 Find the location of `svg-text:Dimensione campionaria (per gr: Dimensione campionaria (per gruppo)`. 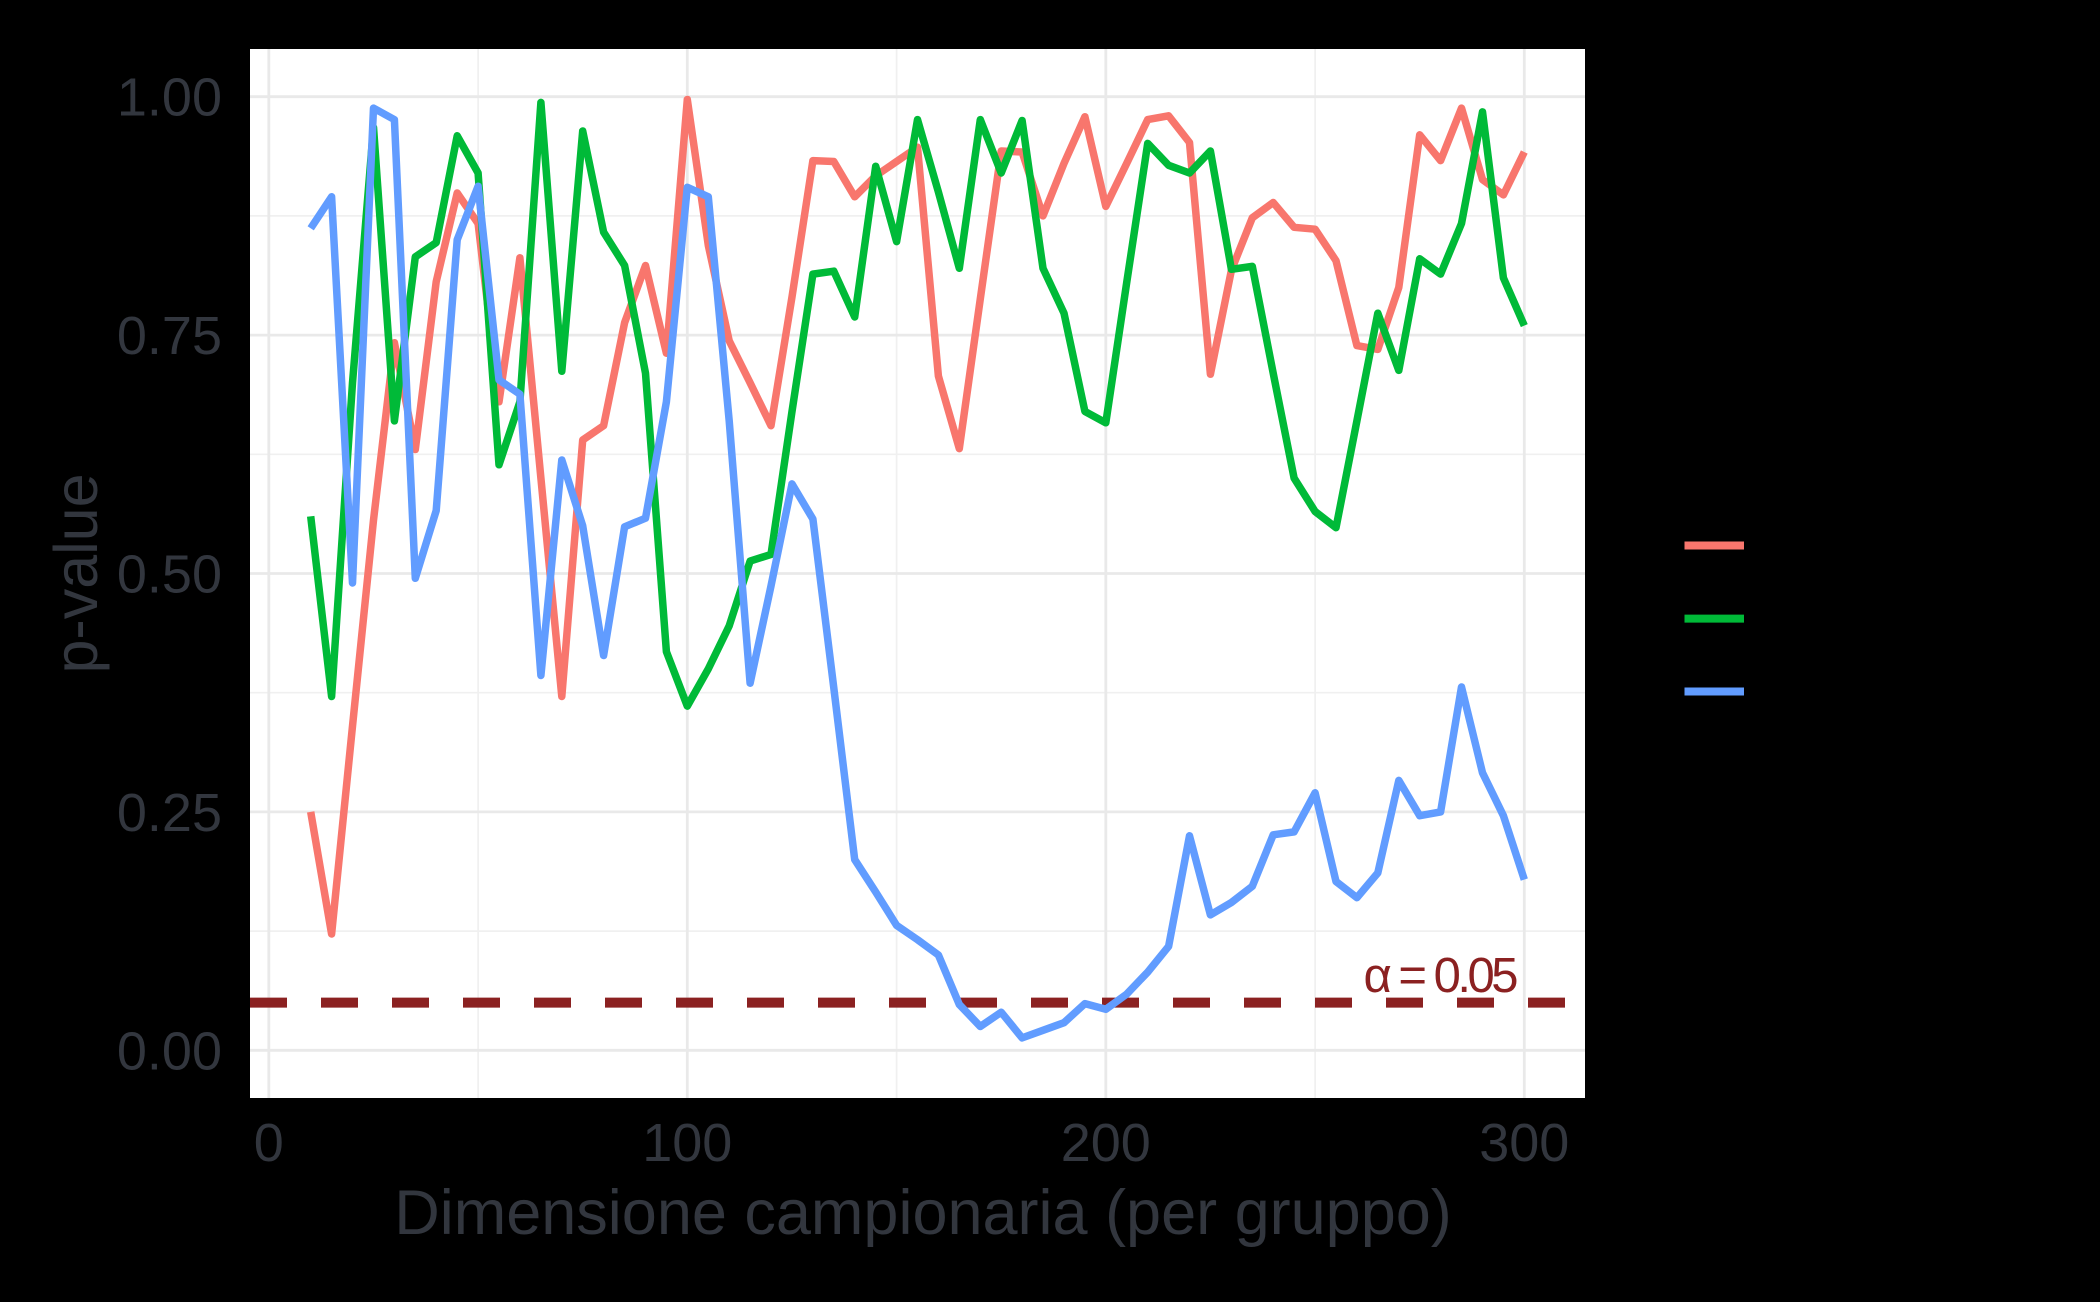

svg-text:Dimensione campionaria (per gr: Dimensione campionaria (per gruppo) is located at coordinates (923, 1213).